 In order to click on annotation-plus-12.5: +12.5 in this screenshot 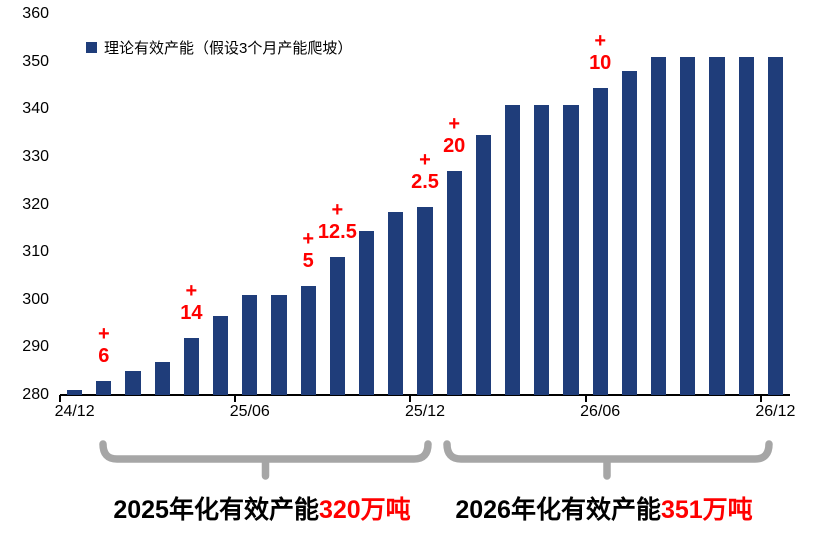, I will do `click(337, 221)`.